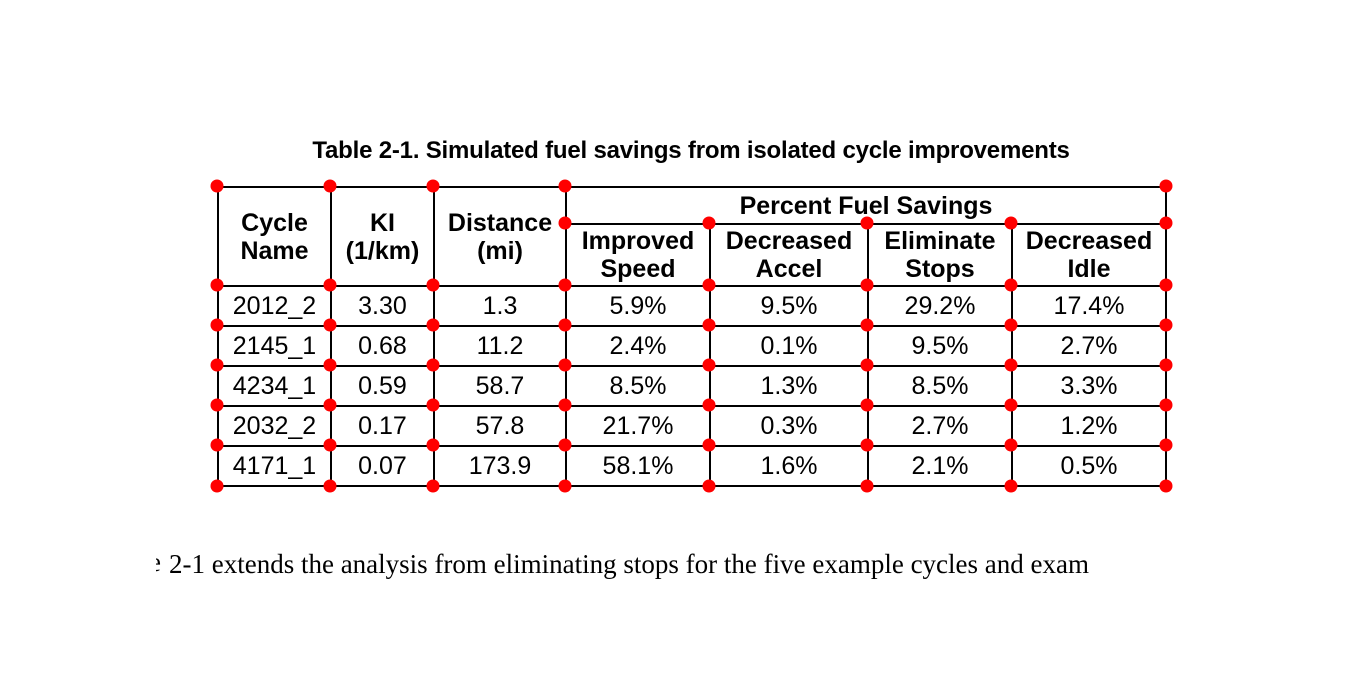  I want to click on cell-distance: 58.7, so click(500, 386).